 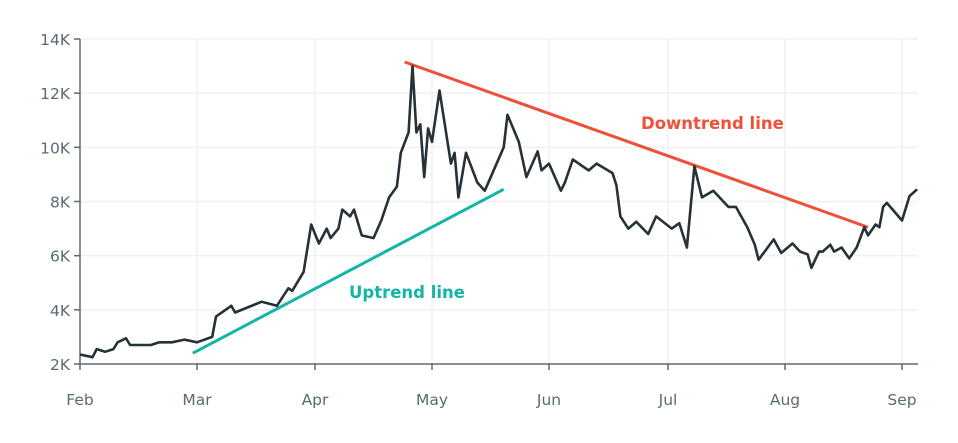 I want to click on x-tick-label: Aug, so click(x=785, y=400).